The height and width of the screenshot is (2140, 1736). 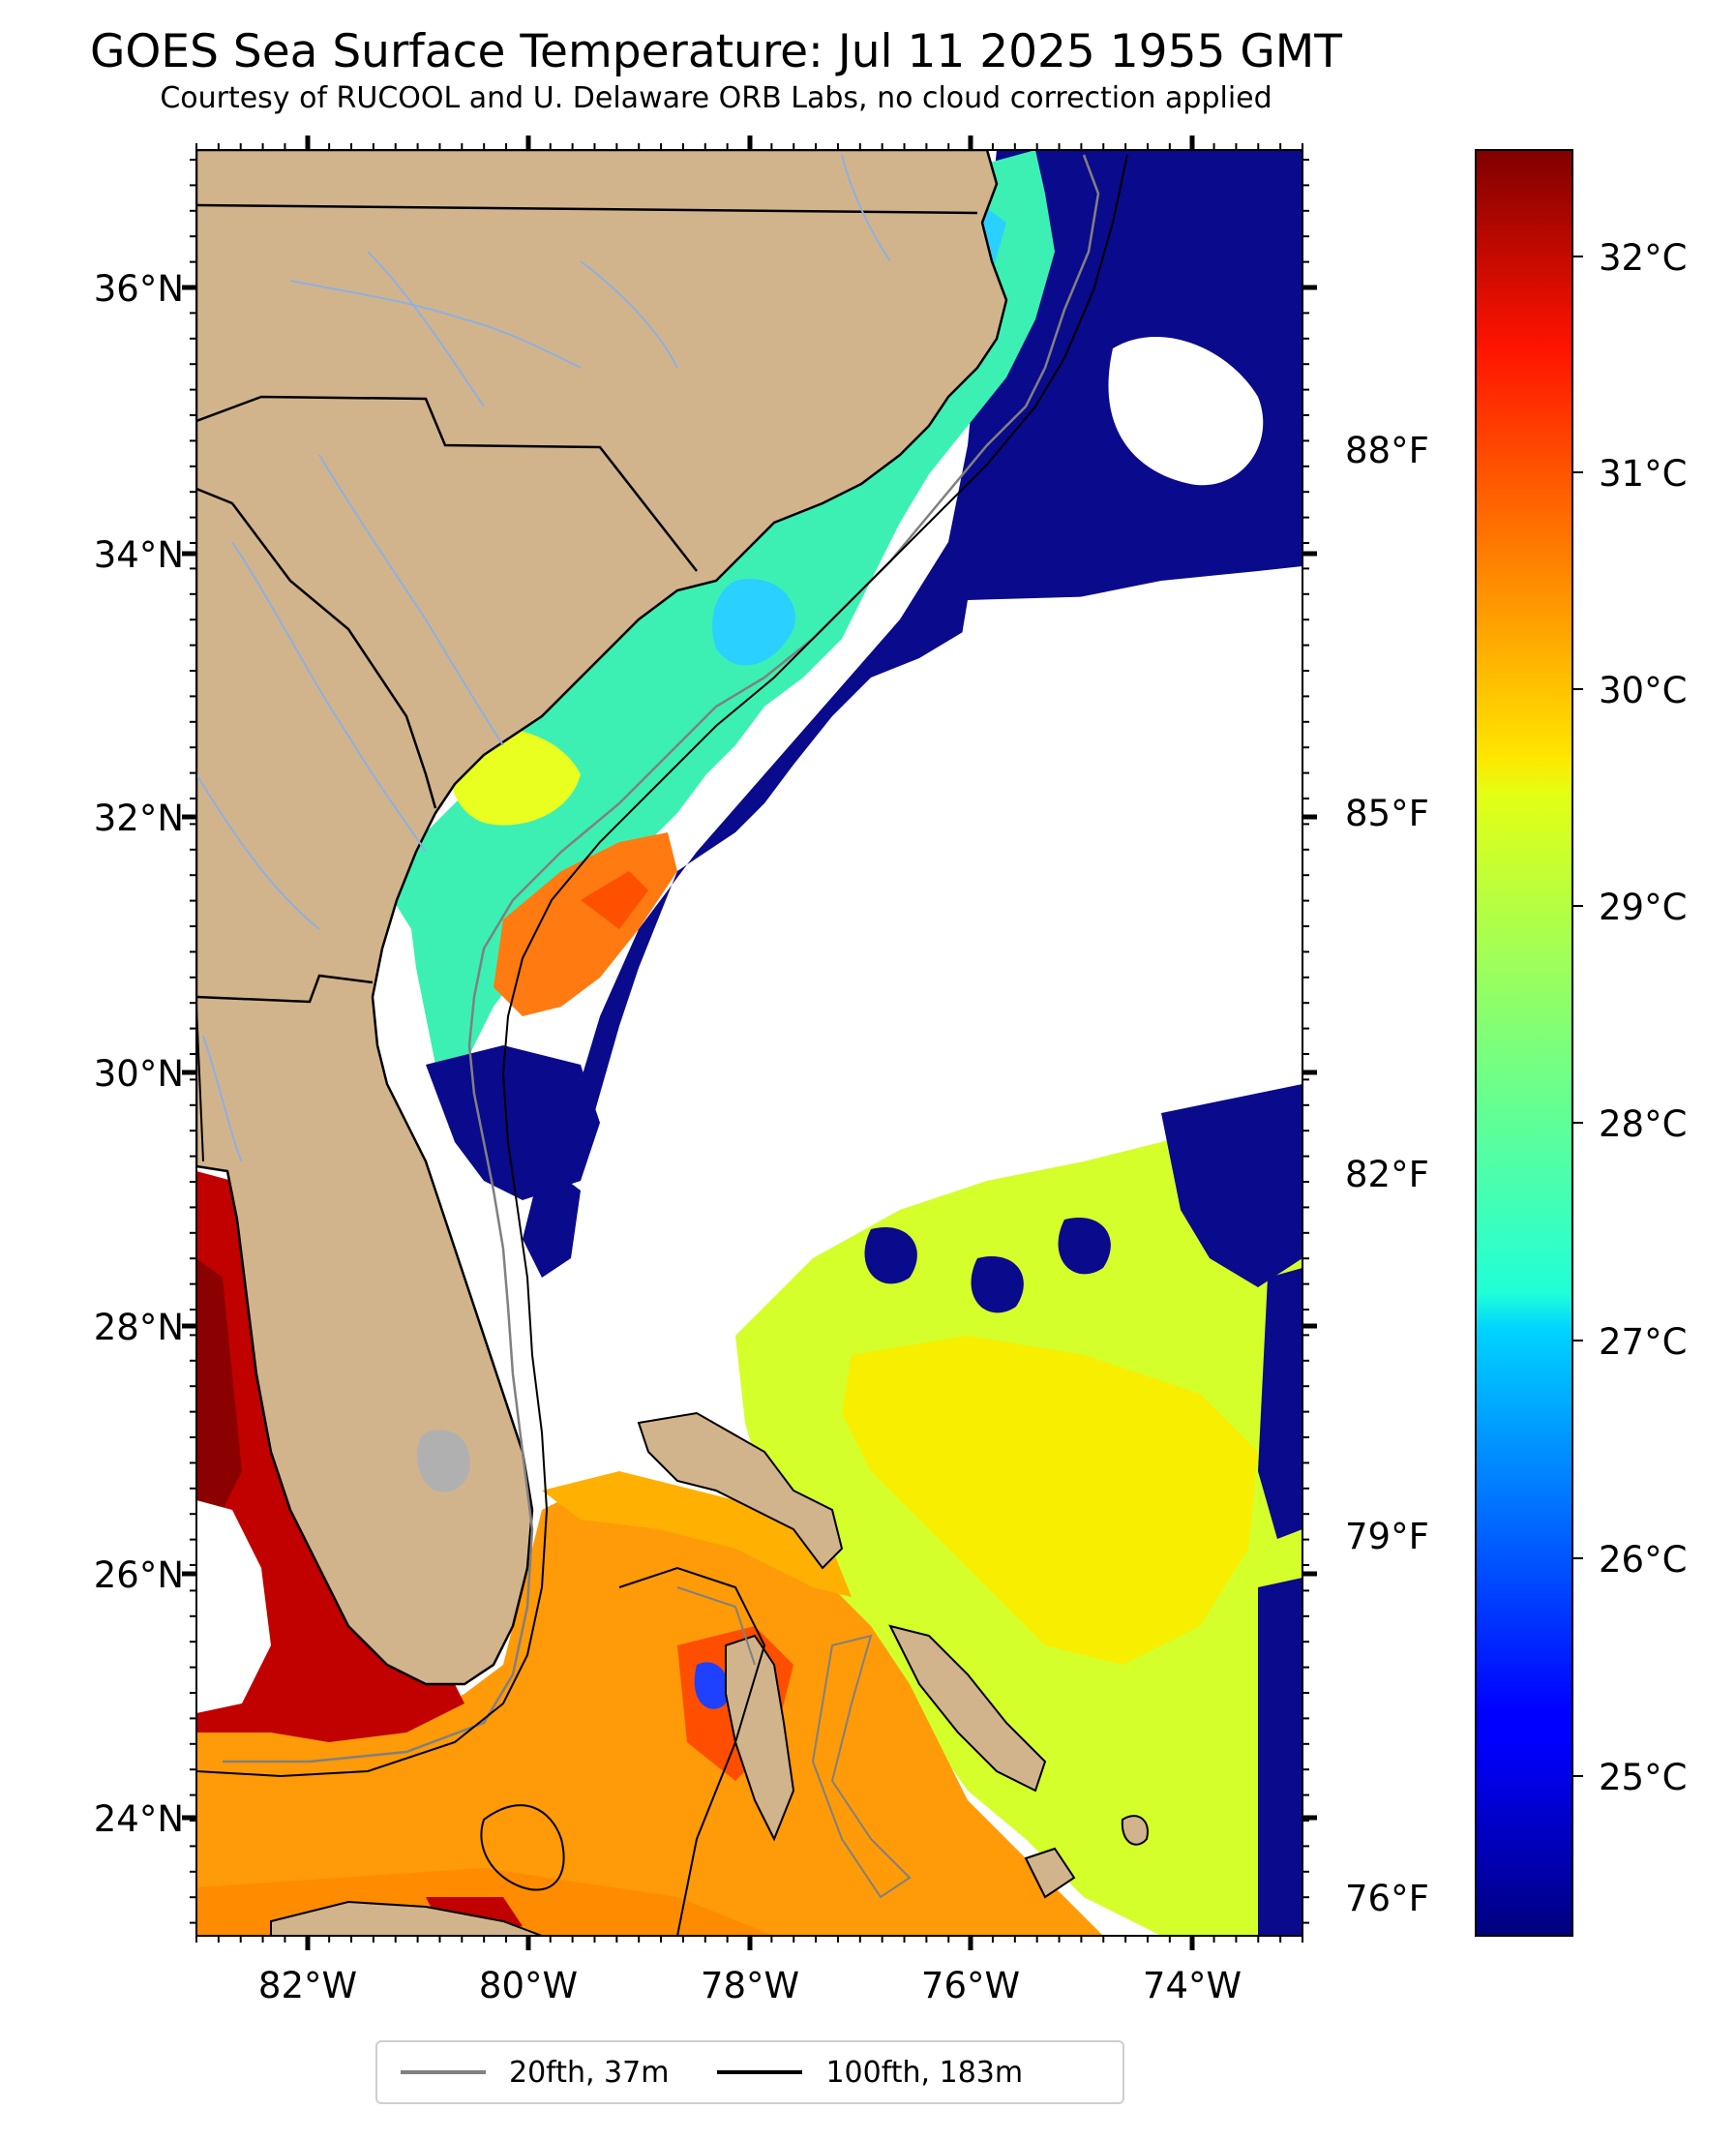 What do you see at coordinates (1643, 1778) in the screenshot?
I see `cb-label-25: 25°C` at bounding box center [1643, 1778].